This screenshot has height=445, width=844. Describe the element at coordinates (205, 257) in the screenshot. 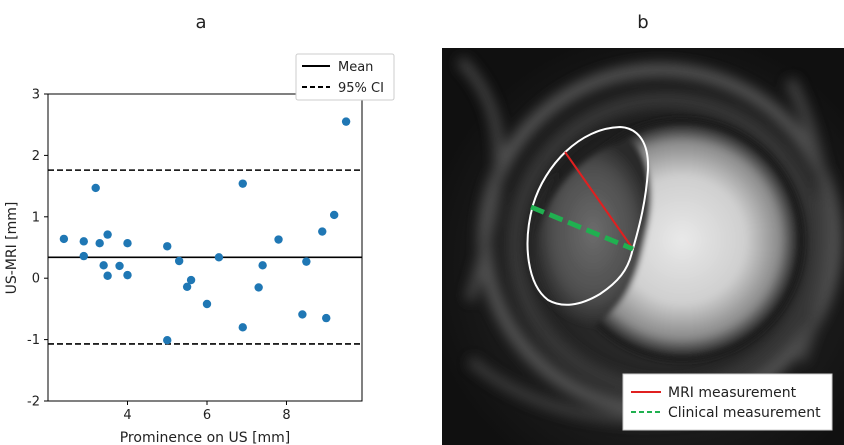

I see `reference-lines` at that location.